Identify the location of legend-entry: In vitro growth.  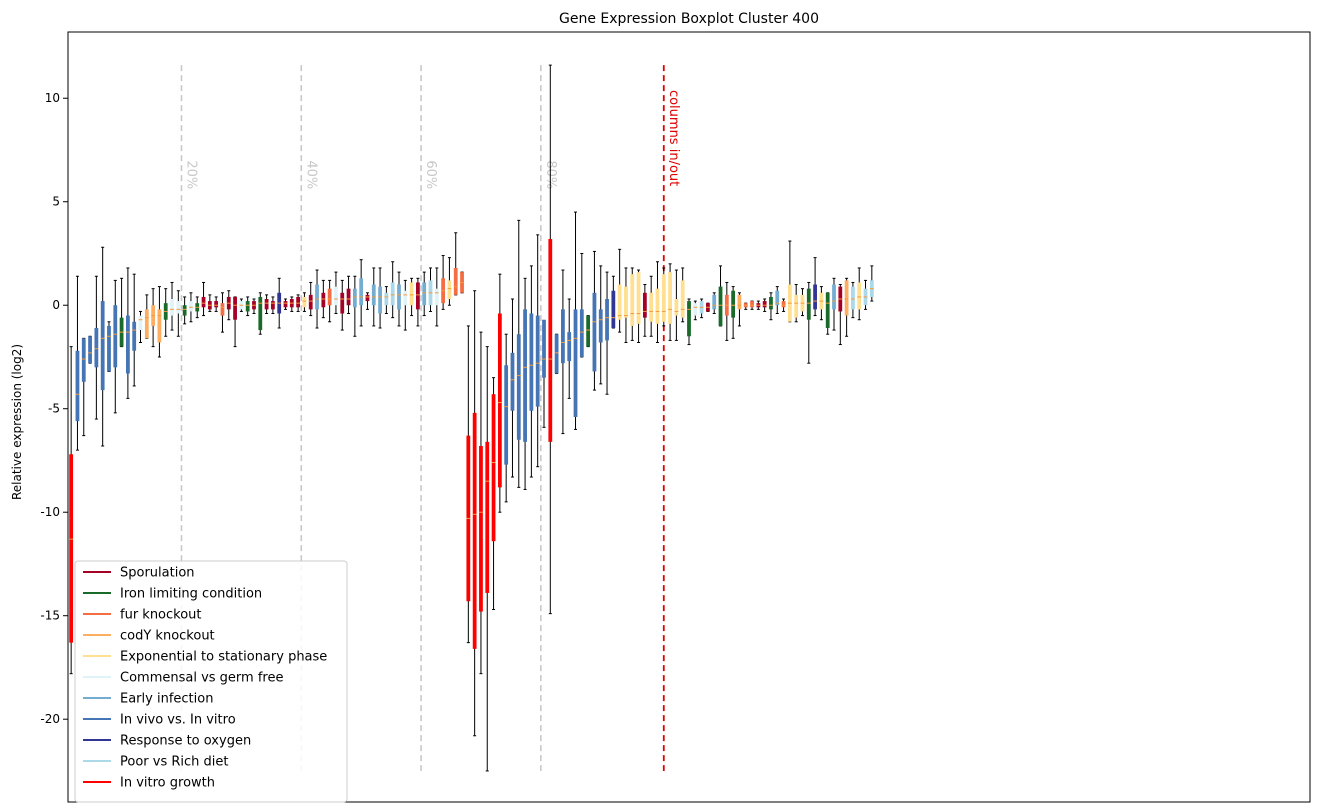
(149, 783).